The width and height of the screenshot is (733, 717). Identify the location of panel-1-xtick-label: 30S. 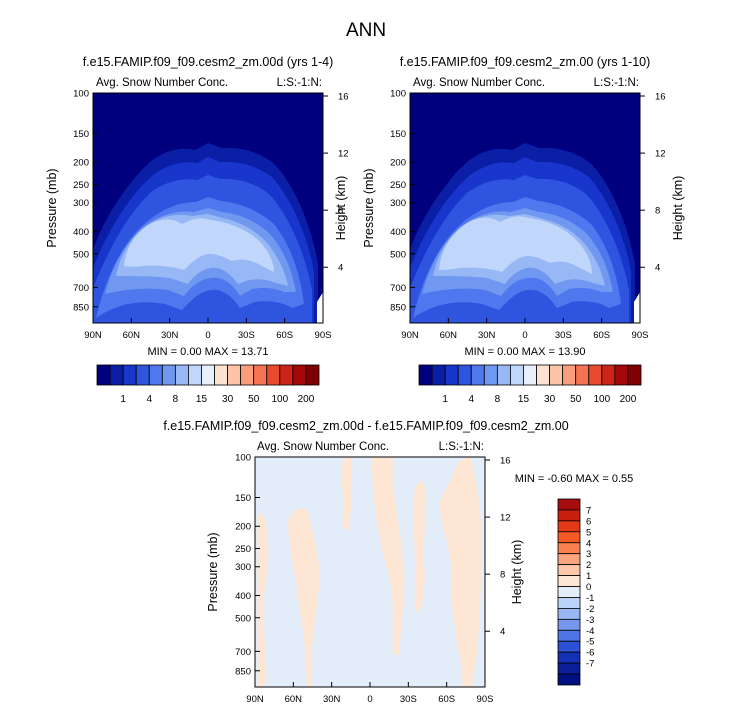
(246, 335).